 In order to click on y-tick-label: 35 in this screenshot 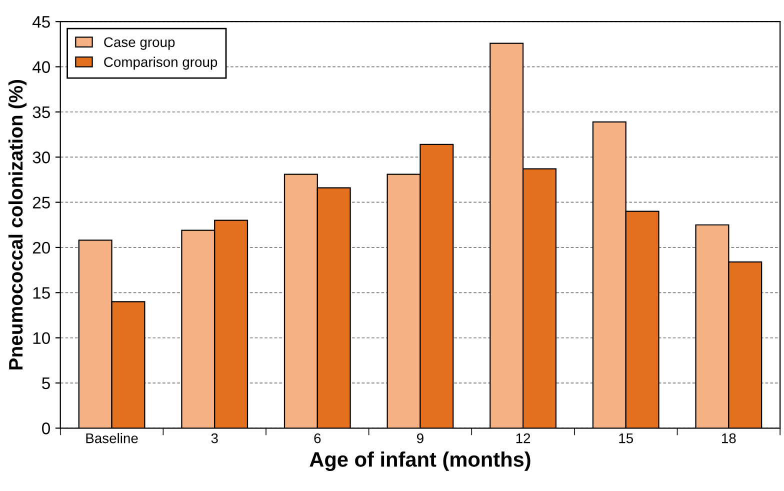, I will do `click(41, 112)`.